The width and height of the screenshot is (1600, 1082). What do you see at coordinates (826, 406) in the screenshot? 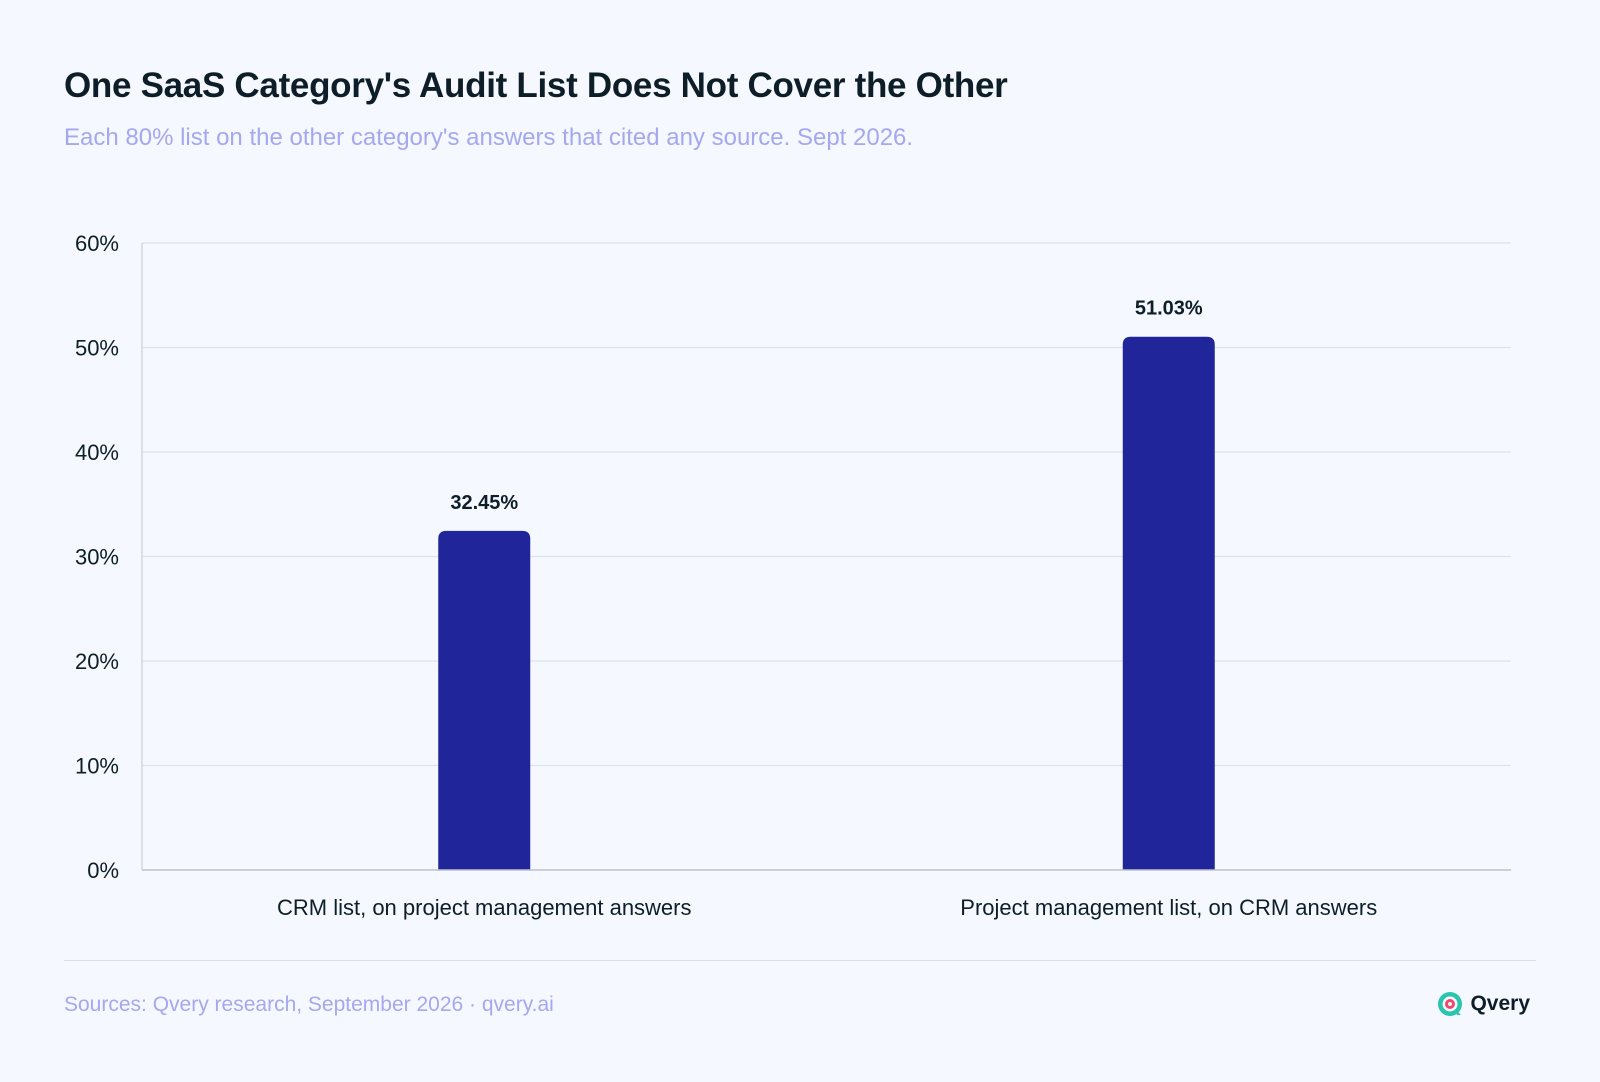
I see `bar-value-labels: 32.45% 51.03%` at bounding box center [826, 406].